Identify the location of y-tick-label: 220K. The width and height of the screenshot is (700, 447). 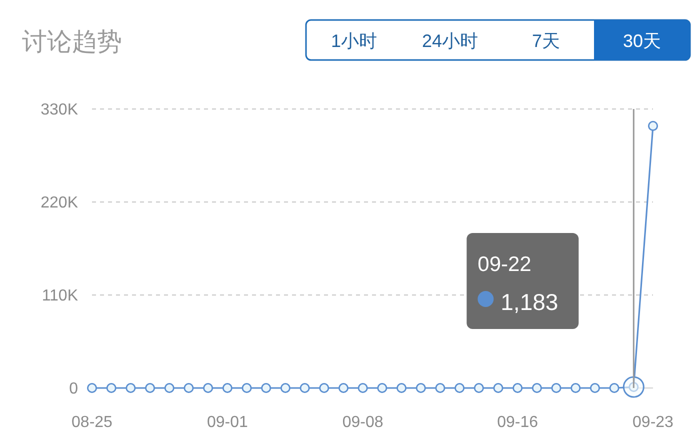
(59, 203).